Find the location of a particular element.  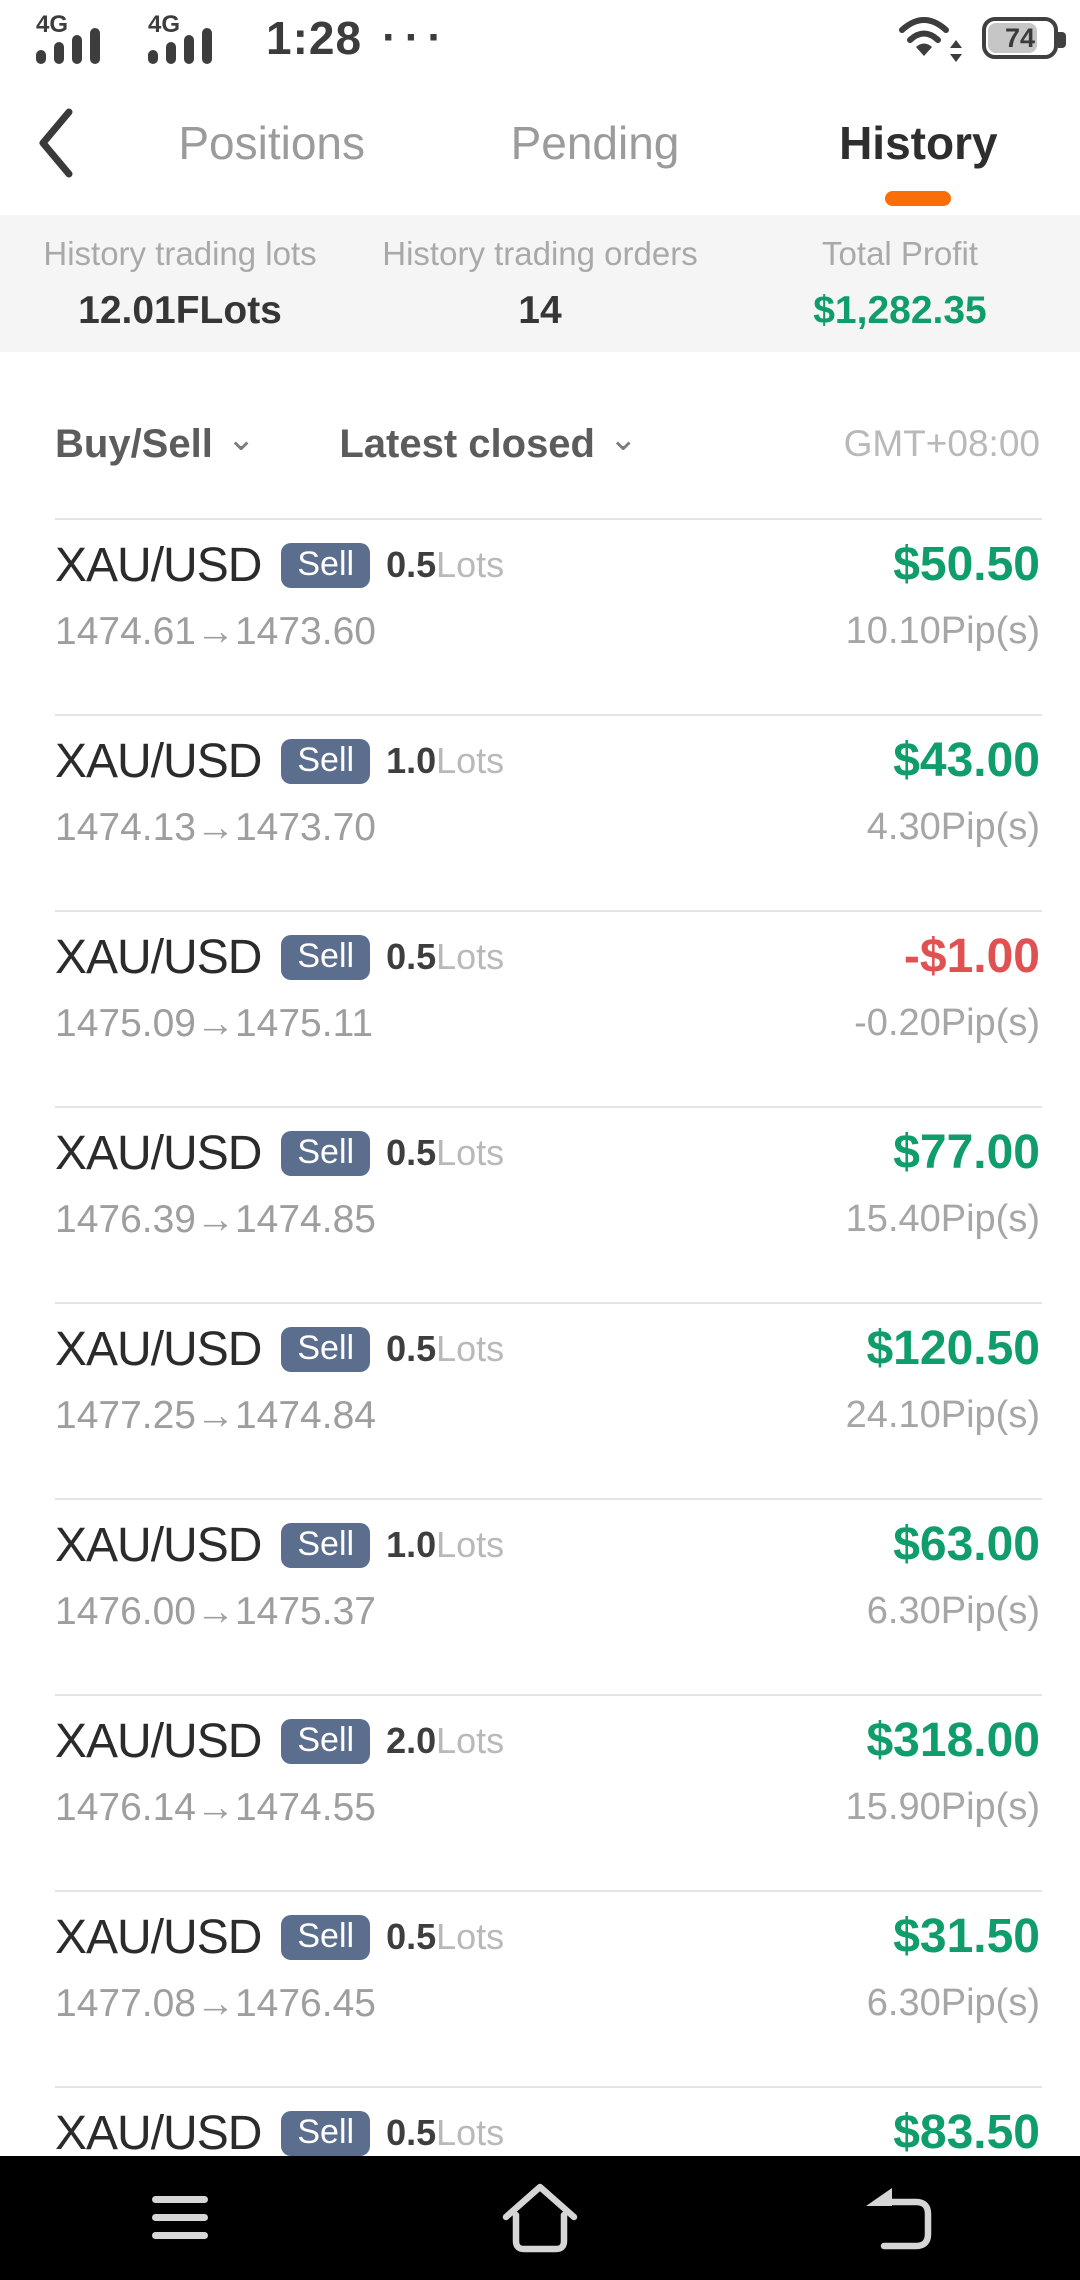

sort-filter-dropdown: Latest closed ⌄ is located at coordinates (488, 443).